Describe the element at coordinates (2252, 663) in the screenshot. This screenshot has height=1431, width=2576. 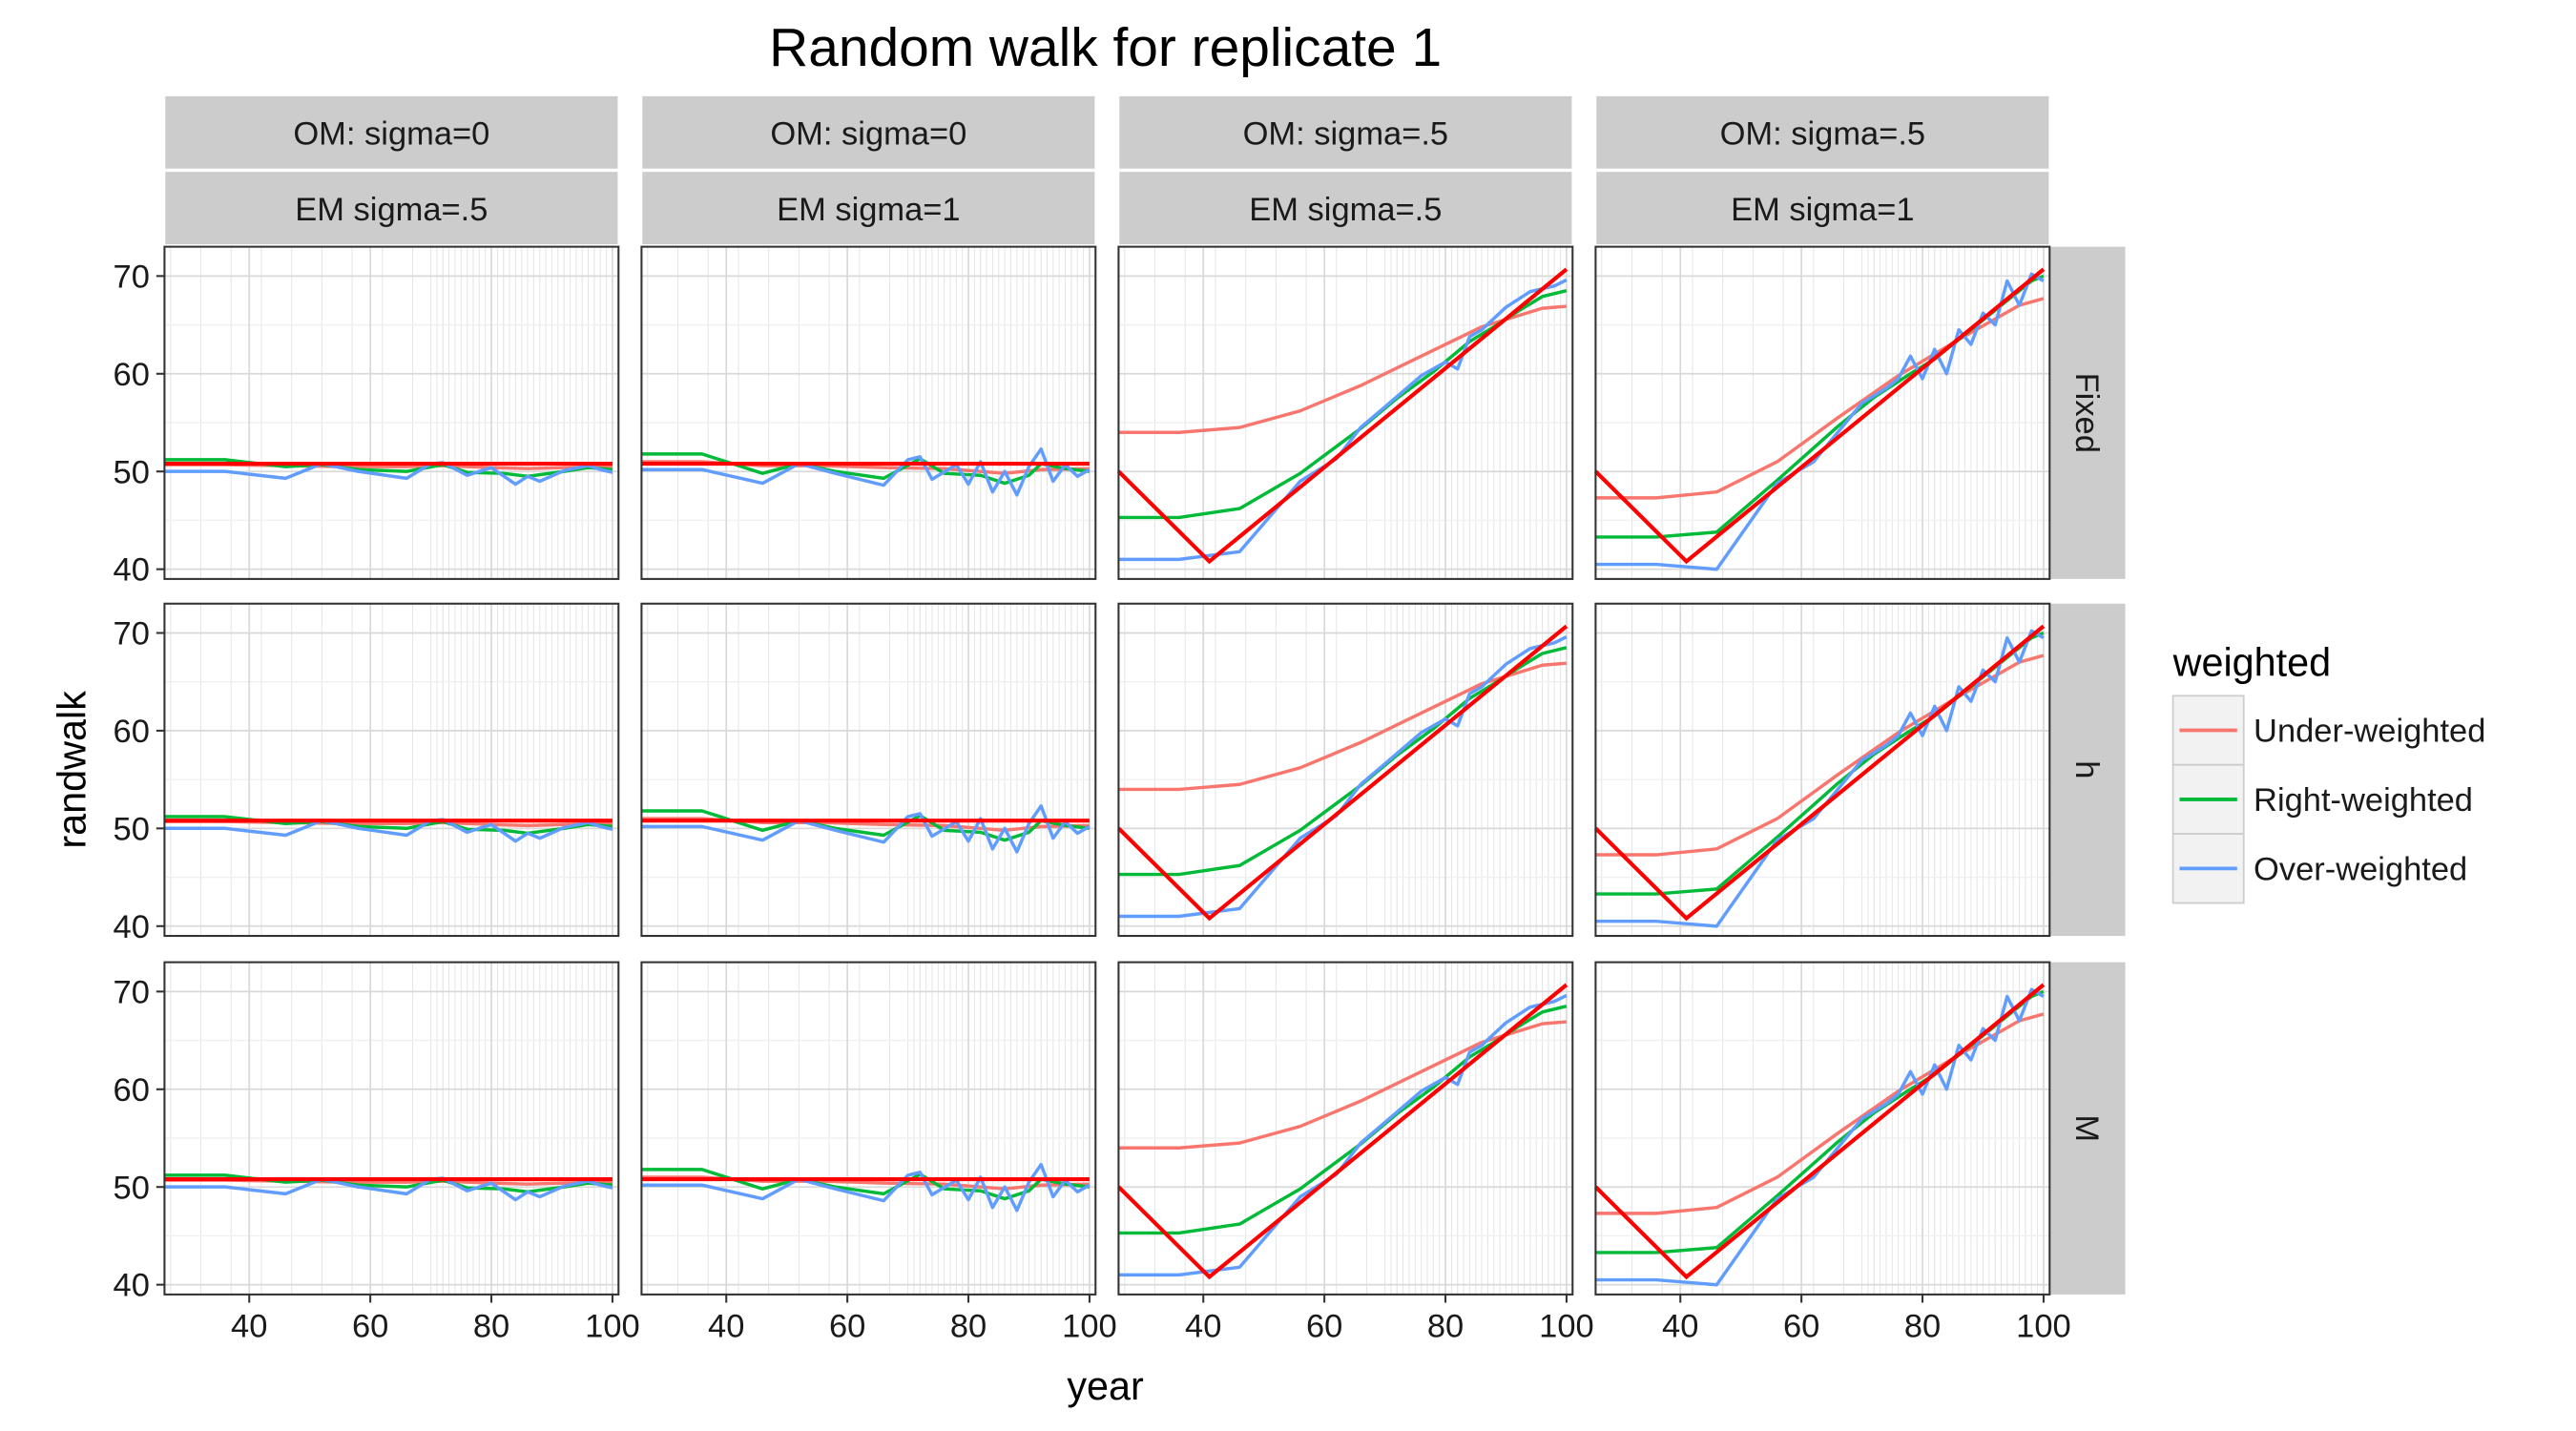
I see `legend-title: weighted` at that location.